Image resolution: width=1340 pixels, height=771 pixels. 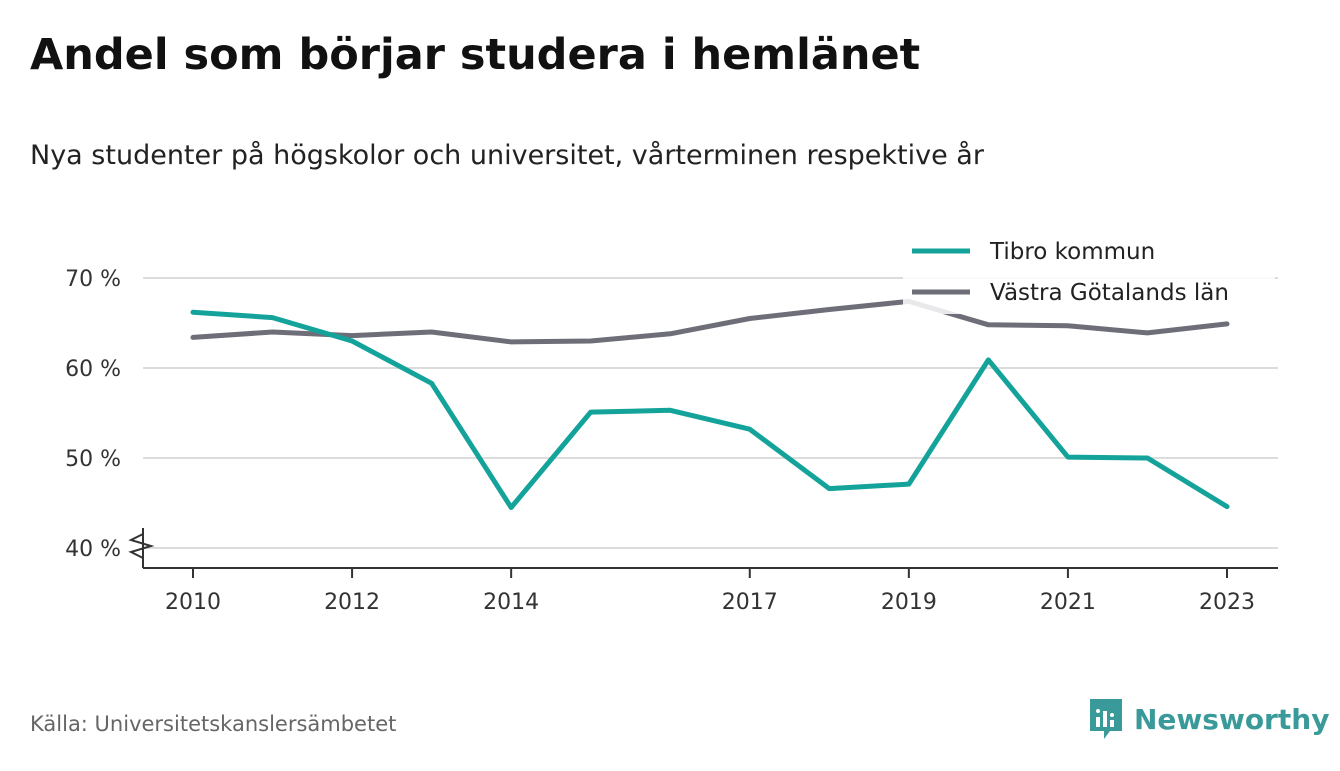 I want to click on legend-label: Västra Götalands län, so click(x=1109, y=293).